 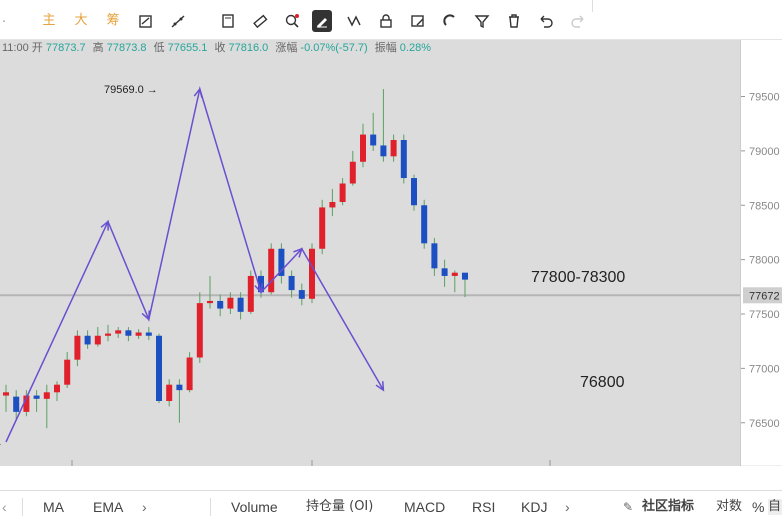 What do you see at coordinates (53, 507) in the screenshot?
I see `indicator-ma: MA` at bounding box center [53, 507].